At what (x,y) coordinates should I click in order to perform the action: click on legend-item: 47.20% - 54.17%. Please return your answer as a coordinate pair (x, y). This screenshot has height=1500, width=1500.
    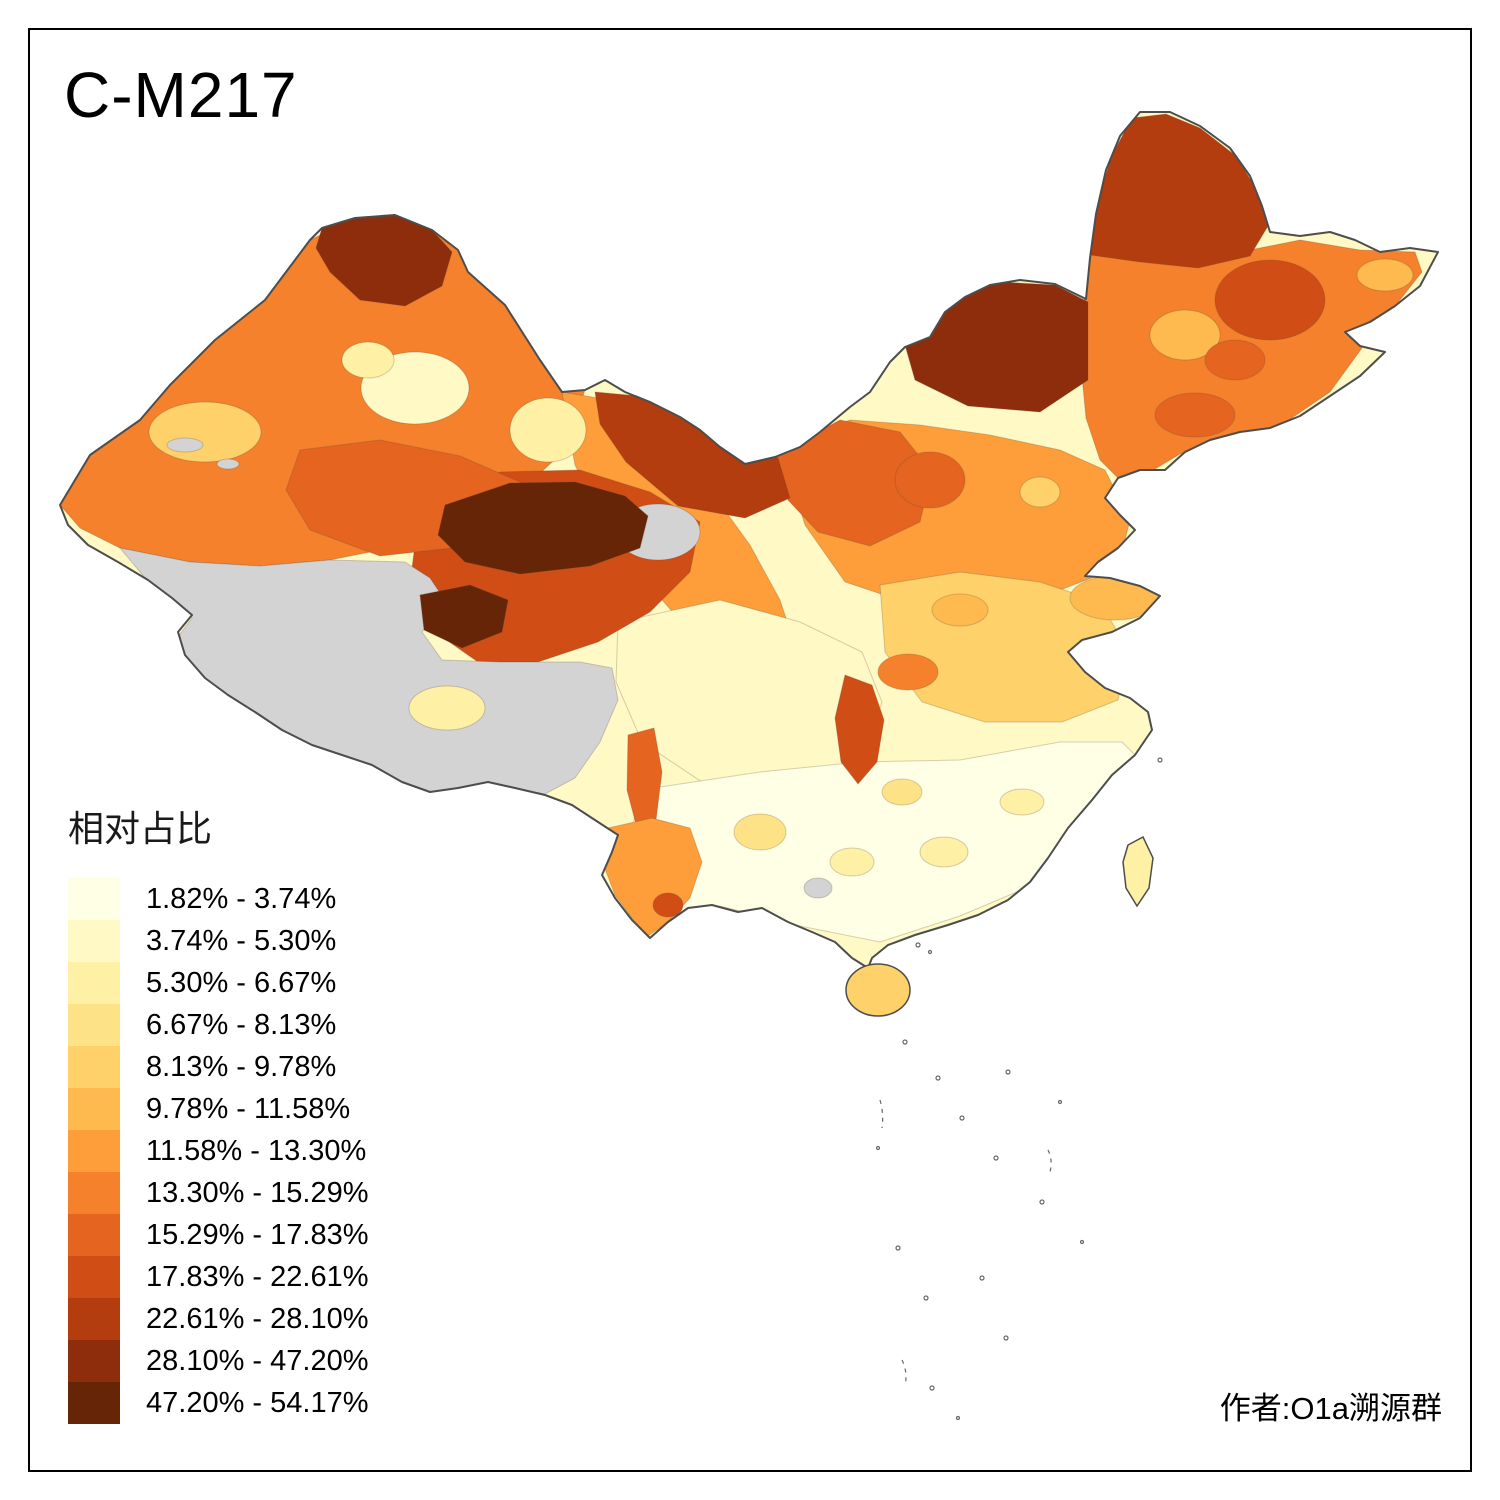
    Looking at the image, I should click on (218, 1403).